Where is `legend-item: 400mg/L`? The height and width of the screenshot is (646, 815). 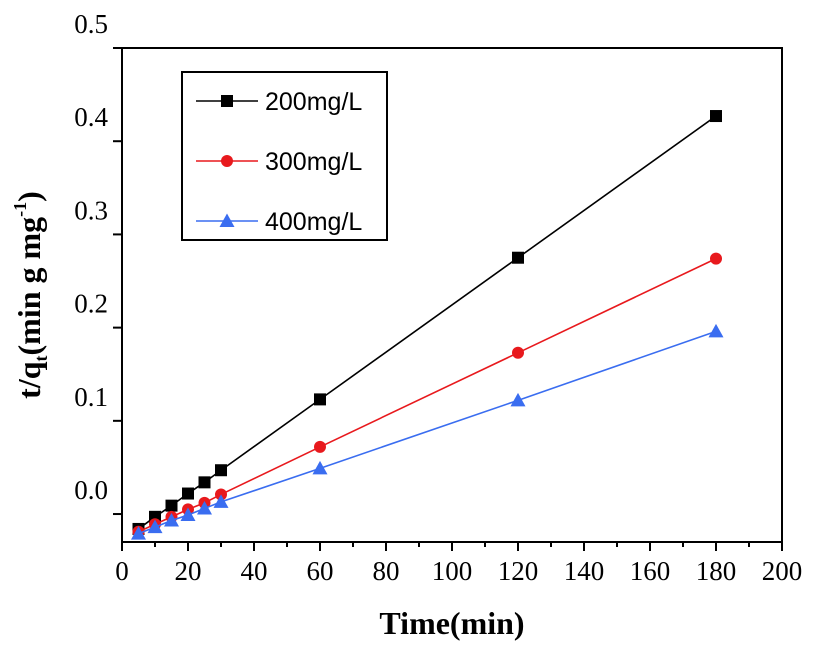
legend-item: 400mg/L is located at coordinates (279, 222).